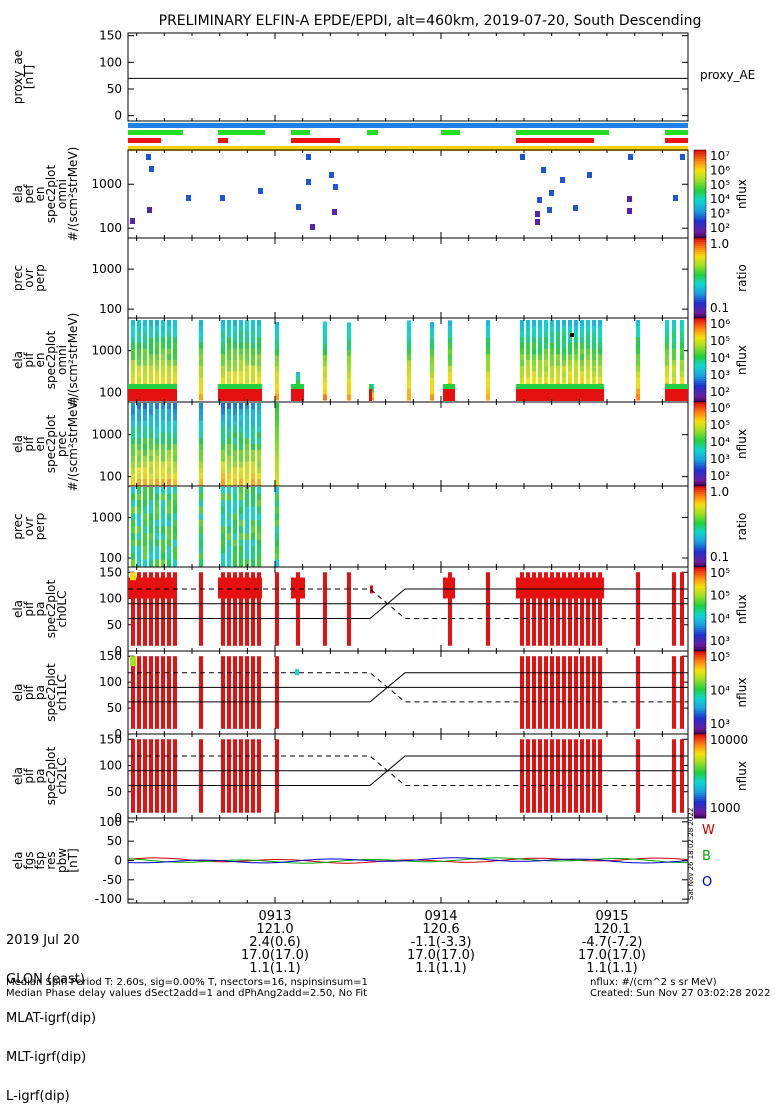 The width and height of the screenshot is (775, 1116). I want to click on colorbar-frame, so click(700, 776).